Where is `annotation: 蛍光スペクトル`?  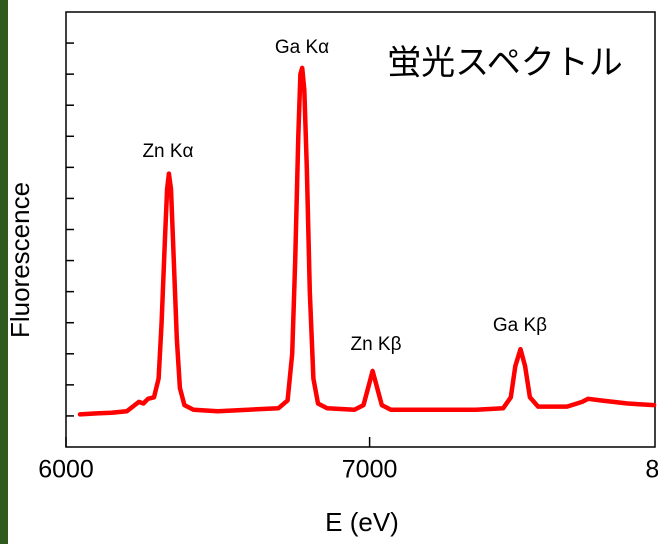
annotation: 蛍光スペクトル is located at coordinates (505, 63).